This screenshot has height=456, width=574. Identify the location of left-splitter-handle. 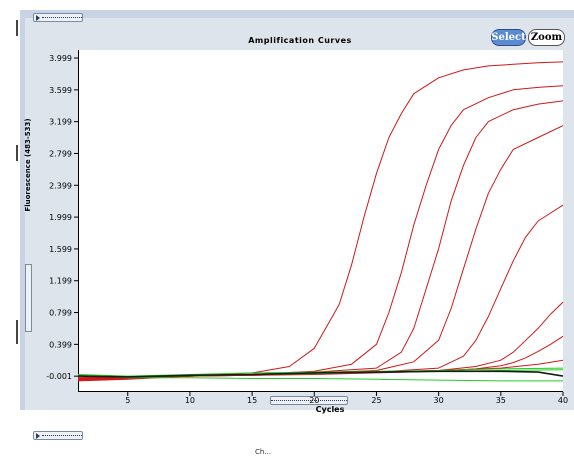
(28, 298).